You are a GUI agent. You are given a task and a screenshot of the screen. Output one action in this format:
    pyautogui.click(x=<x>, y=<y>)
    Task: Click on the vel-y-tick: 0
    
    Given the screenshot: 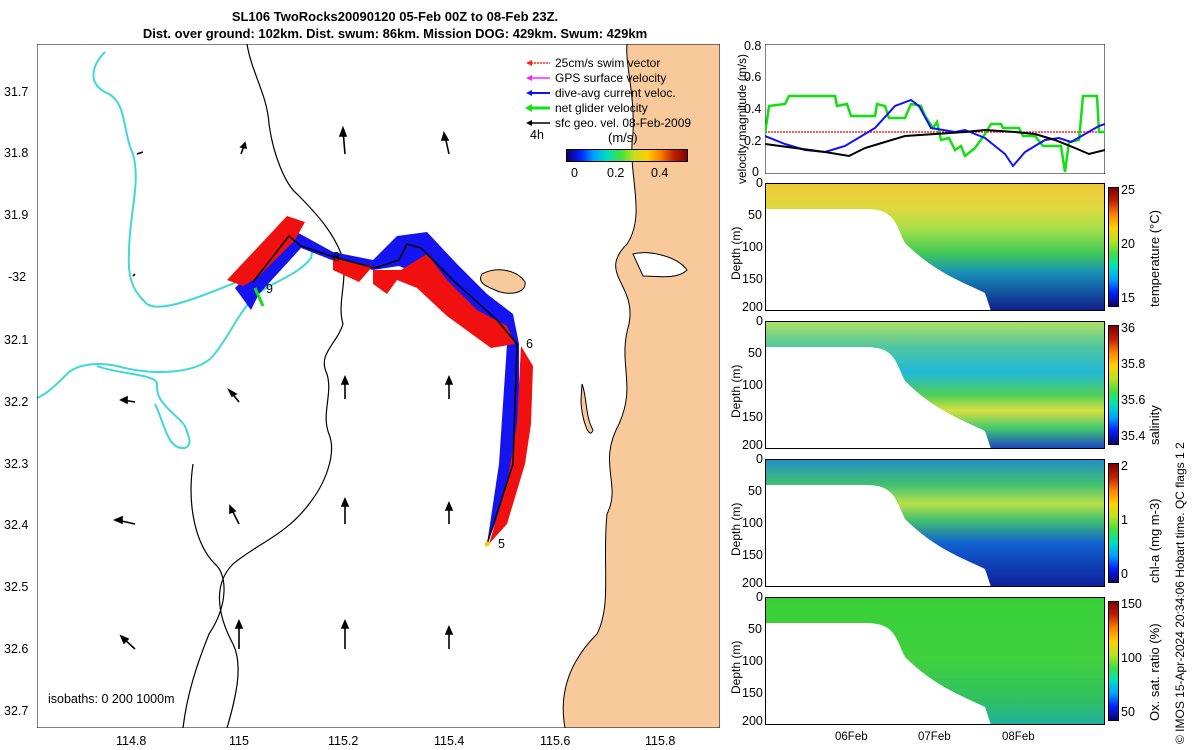 What is the action you would take?
    pyautogui.click(x=755, y=172)
    